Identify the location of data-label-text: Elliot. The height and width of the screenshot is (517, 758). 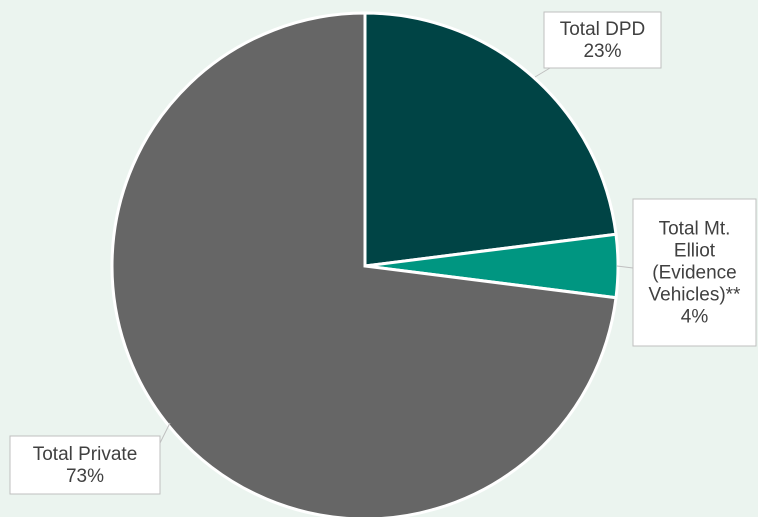
(695, 251).